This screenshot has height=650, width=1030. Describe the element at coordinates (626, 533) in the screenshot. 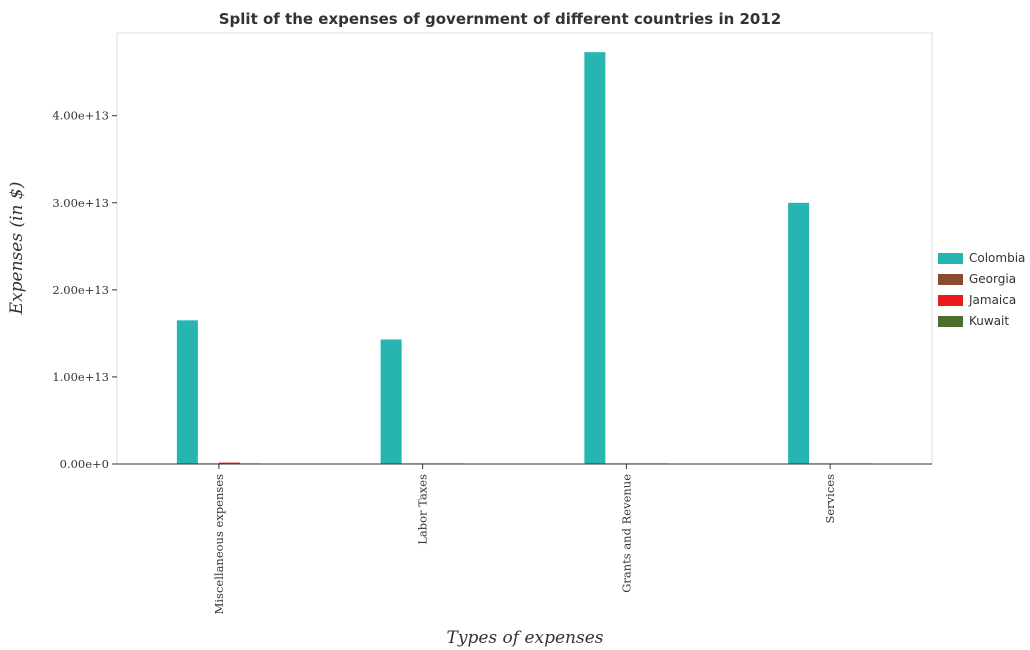

I see `x-tick-label: Grants and Revenue` at that location.